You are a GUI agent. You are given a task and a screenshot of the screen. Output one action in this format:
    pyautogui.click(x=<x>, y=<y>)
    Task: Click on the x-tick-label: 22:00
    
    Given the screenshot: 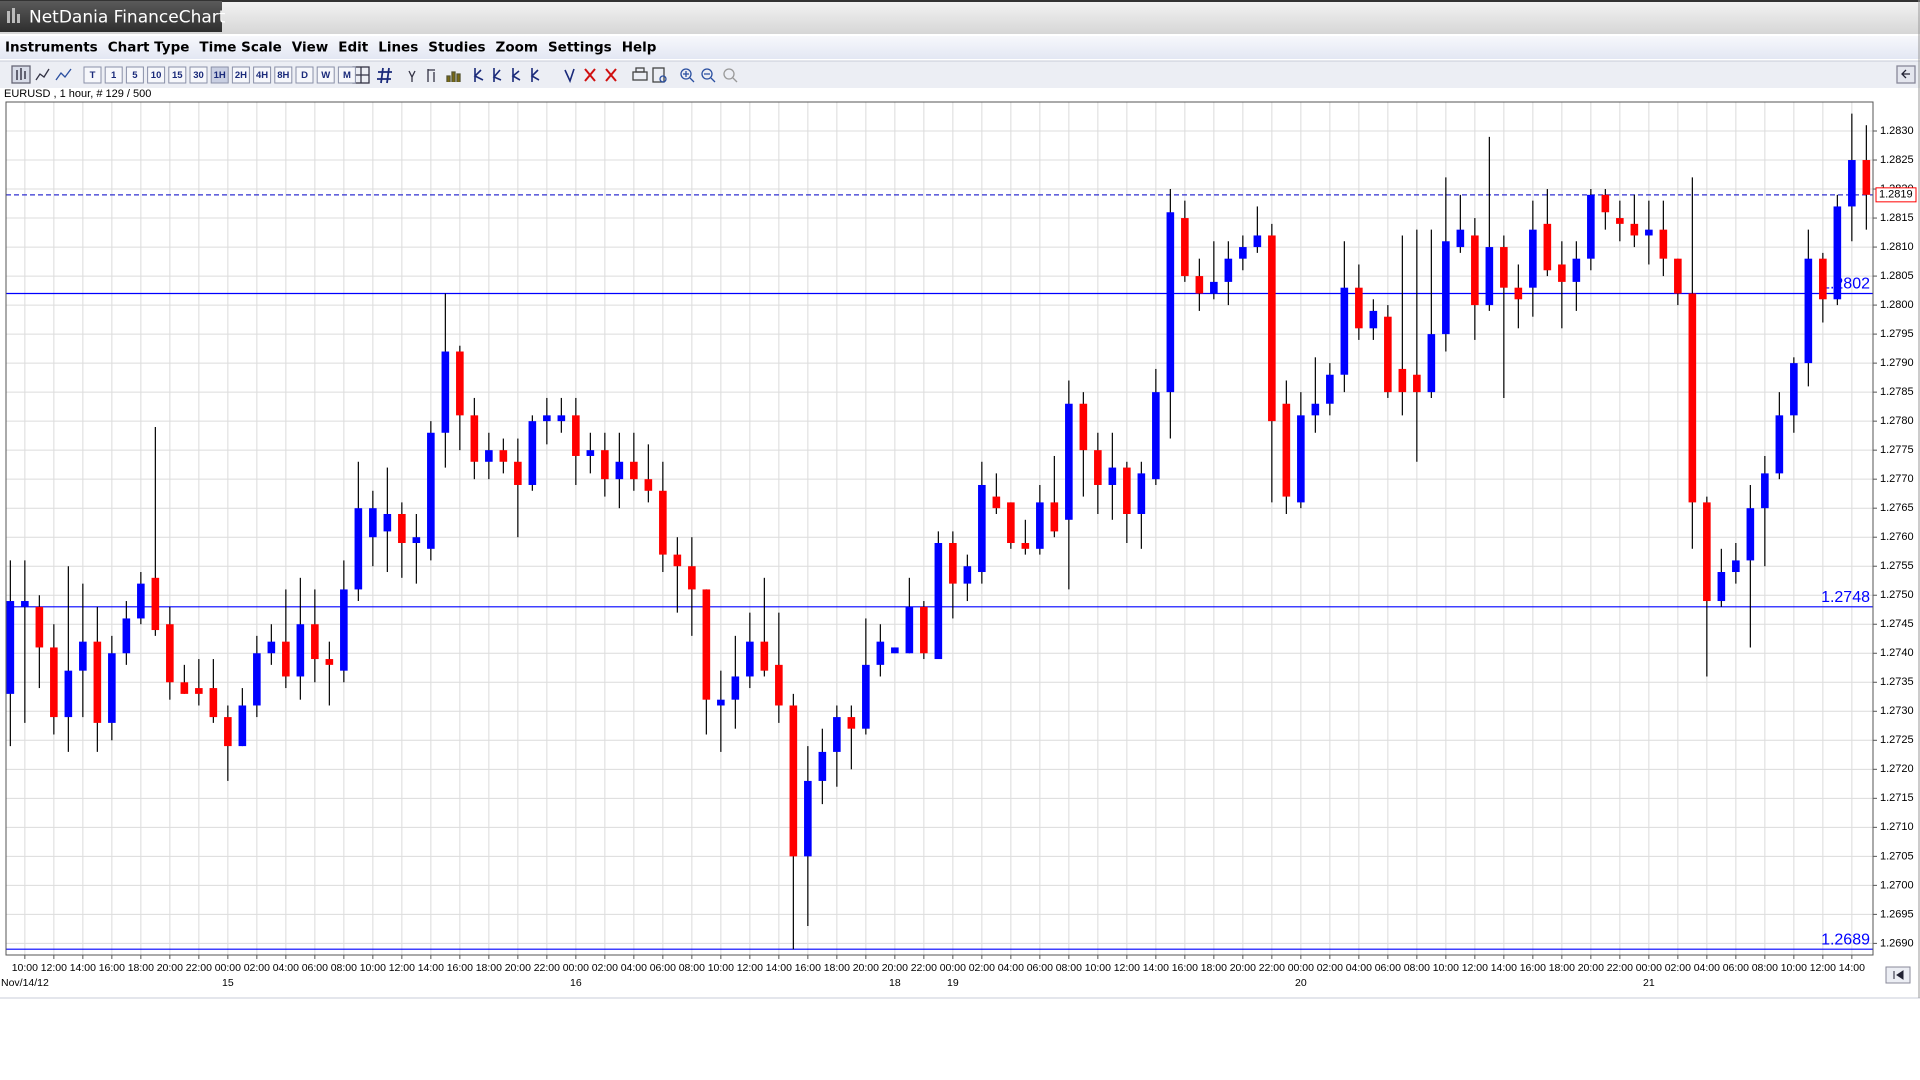 What is the action you would take?
    pyautogui.click(x=924, y=968)
    